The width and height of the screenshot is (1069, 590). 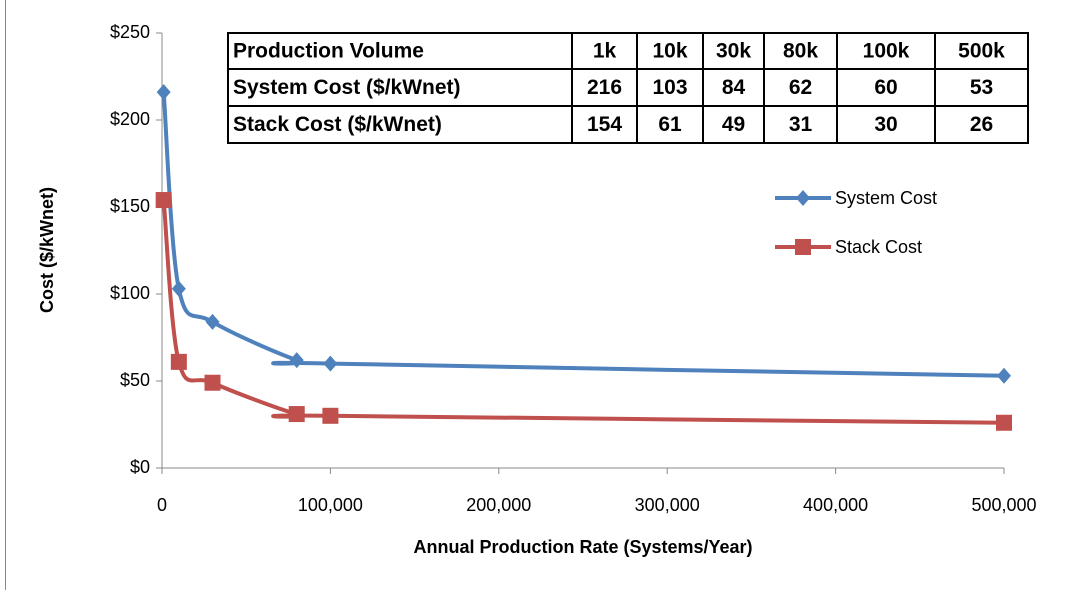 What do you see at coordinates (670, 124) in the screenshot?
I see `table-cell: 61` at bounding box center [670, 124].